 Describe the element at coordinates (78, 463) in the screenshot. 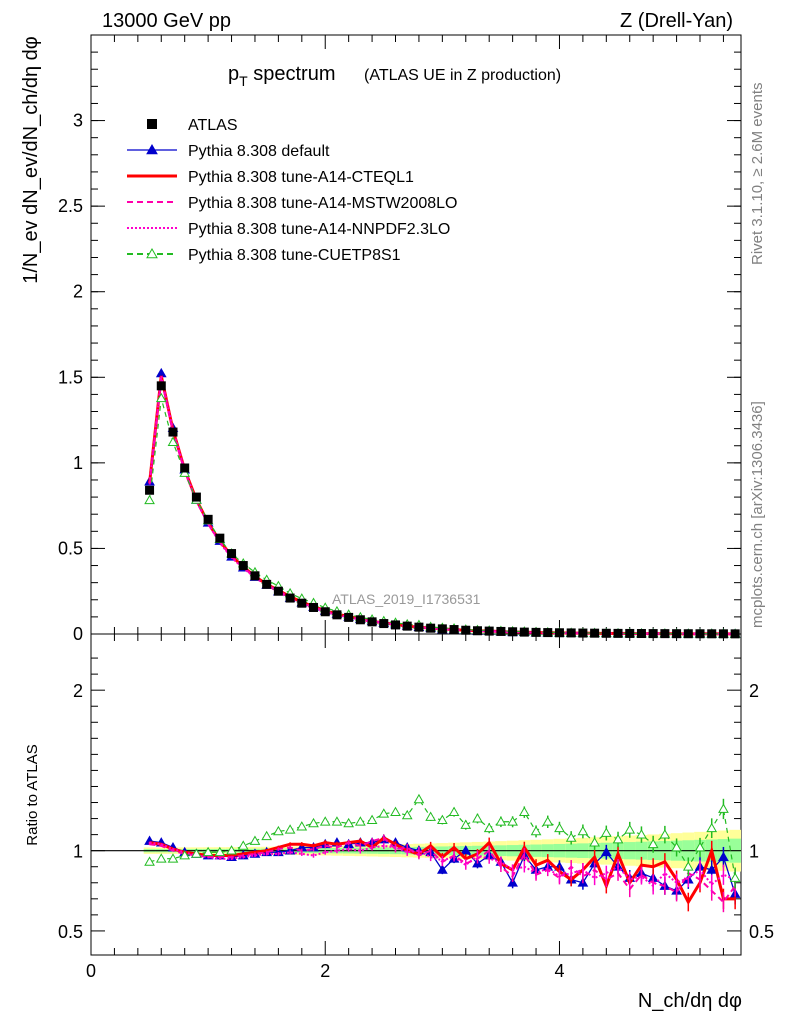

I see `main-y-tick-label: 1` at that location.